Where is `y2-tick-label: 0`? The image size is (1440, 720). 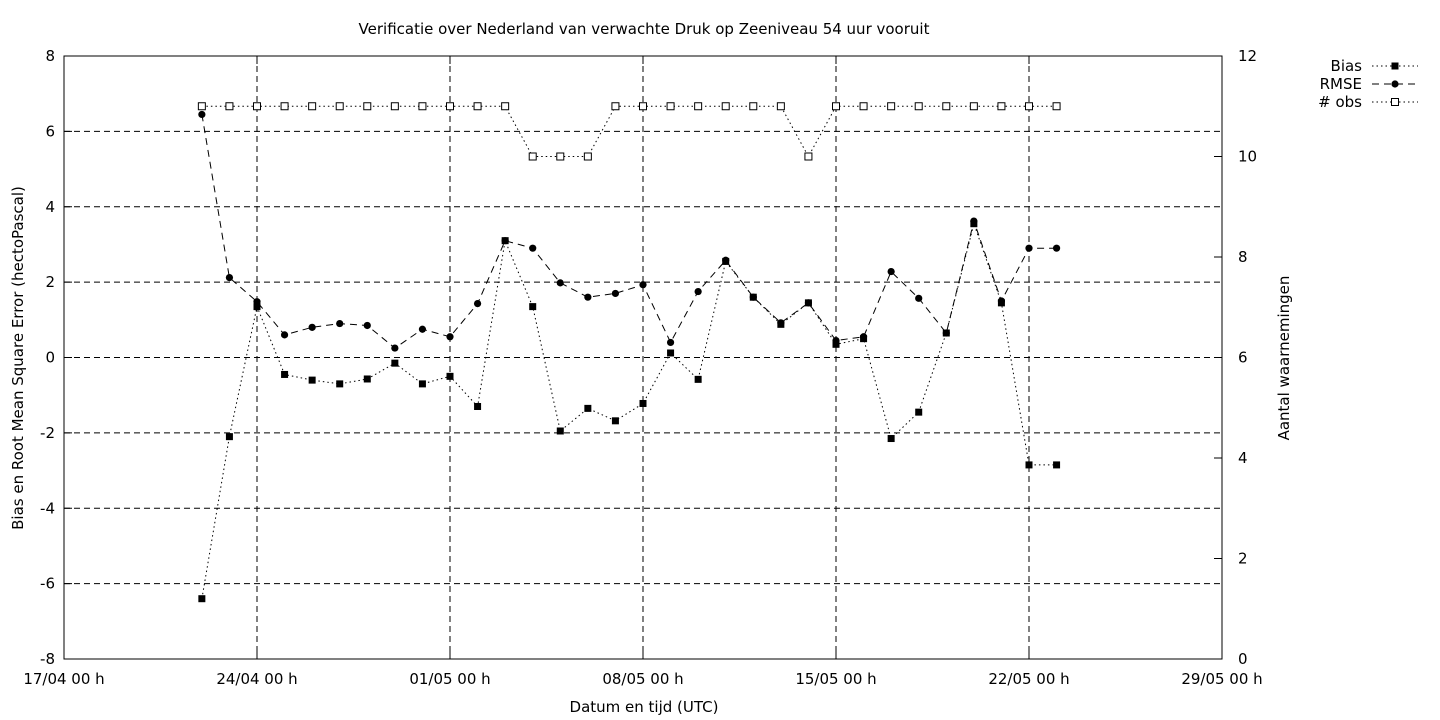 y2-tick-label: 0 is located at coordinates (1243, 659).